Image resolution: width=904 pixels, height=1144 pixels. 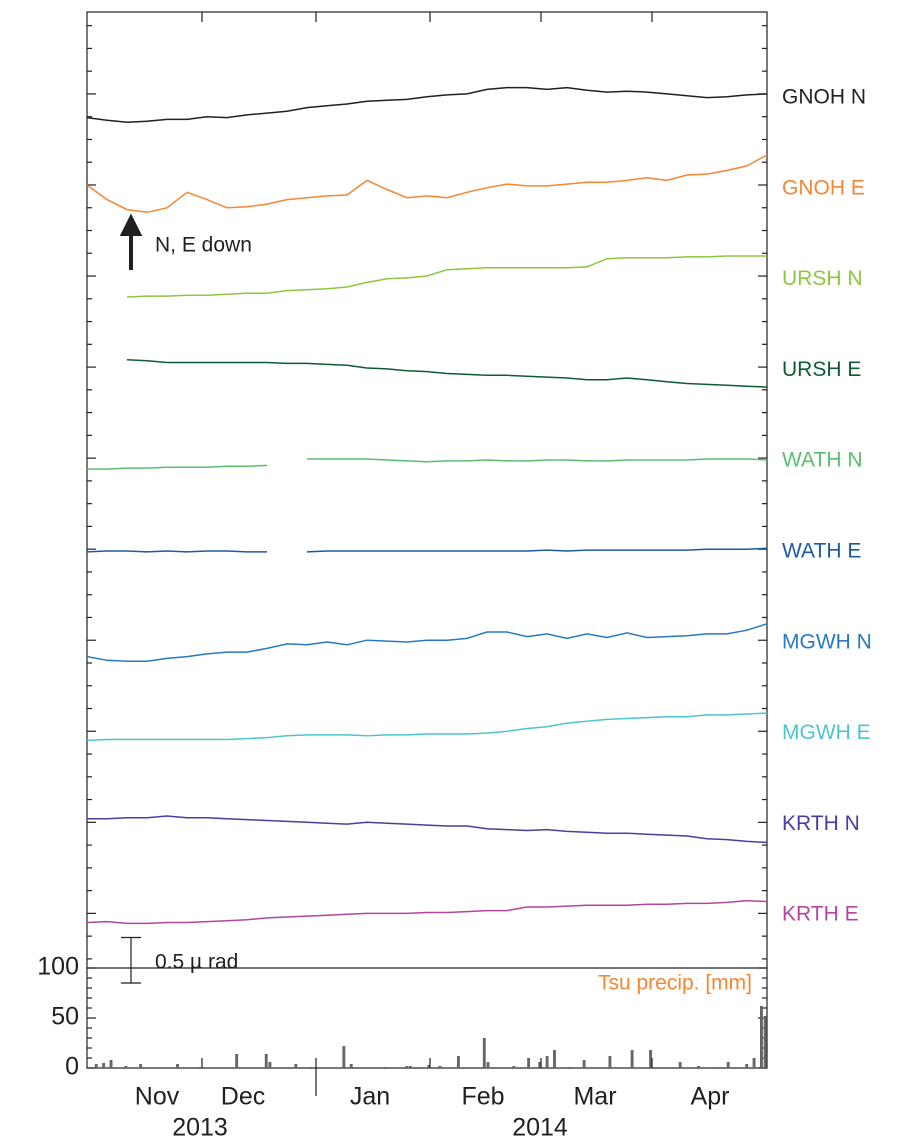 I want to click on y-tick-label: 50, so click(x=65, y=1017).